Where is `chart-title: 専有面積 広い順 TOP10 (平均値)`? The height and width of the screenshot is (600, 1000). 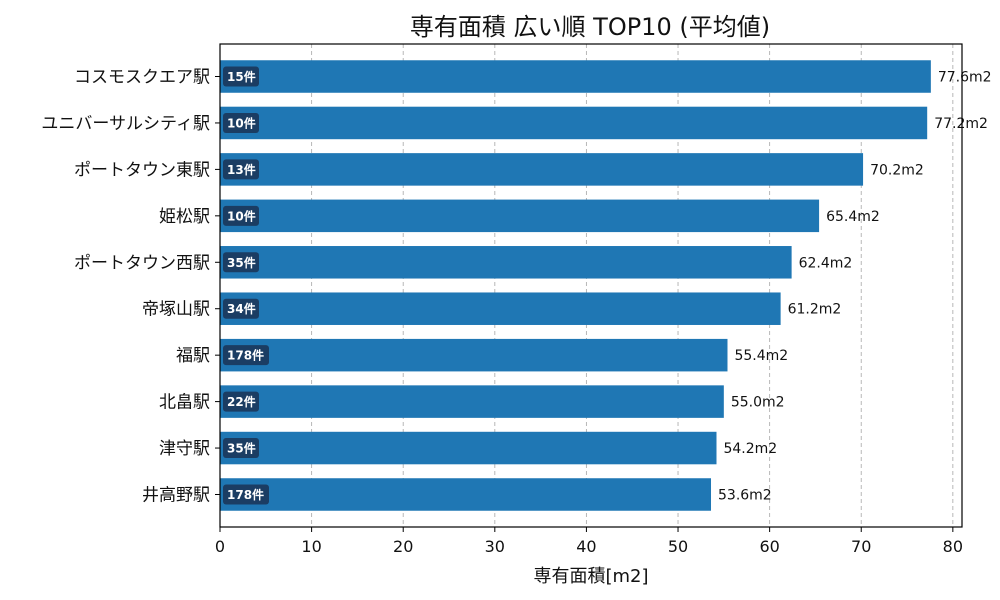 chart-title: 専有面積 広い順 TOP10 (平均値) is located at coordinates (590, 27).